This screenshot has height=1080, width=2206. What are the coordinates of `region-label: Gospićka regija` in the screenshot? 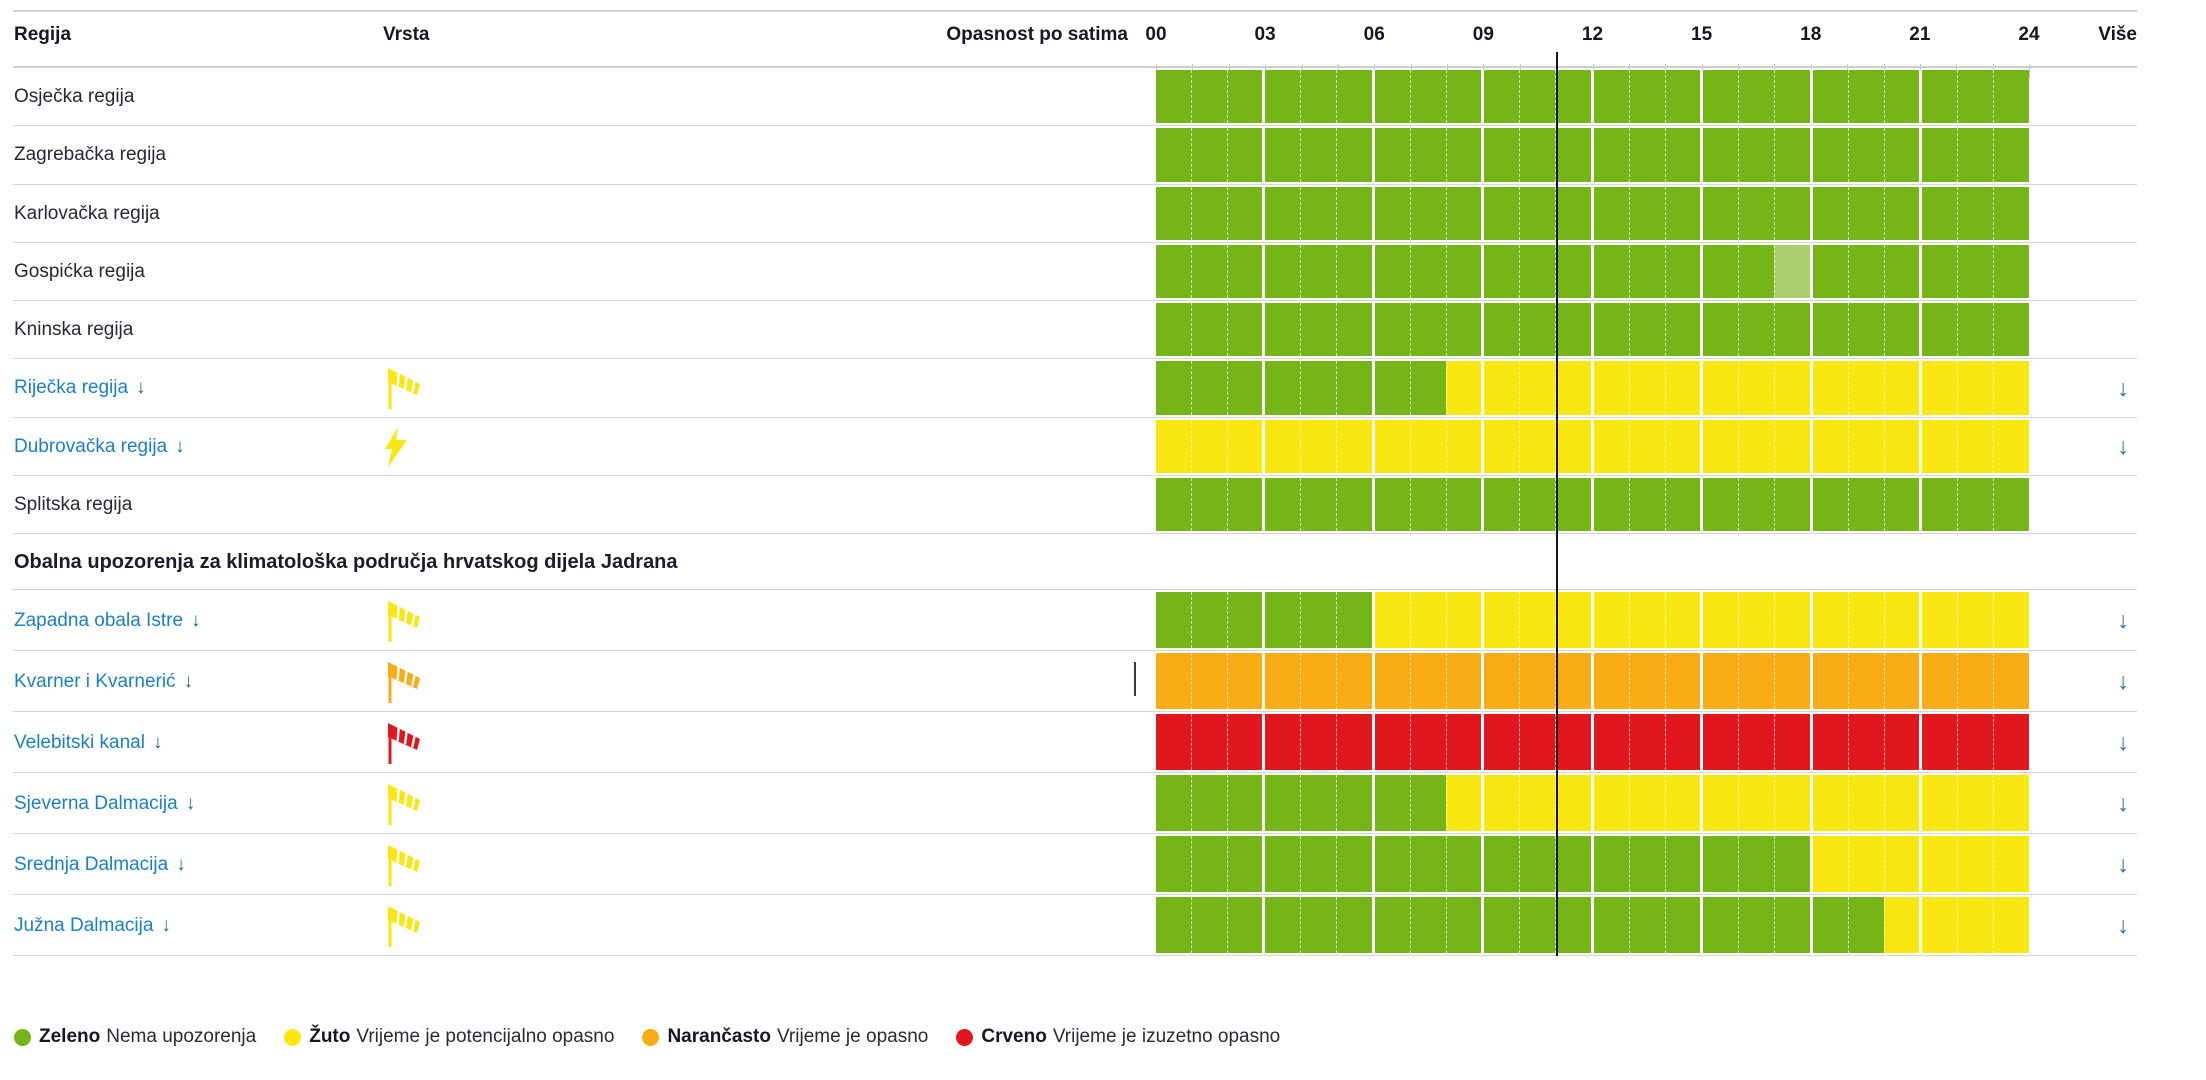 It's located at (79, 271).